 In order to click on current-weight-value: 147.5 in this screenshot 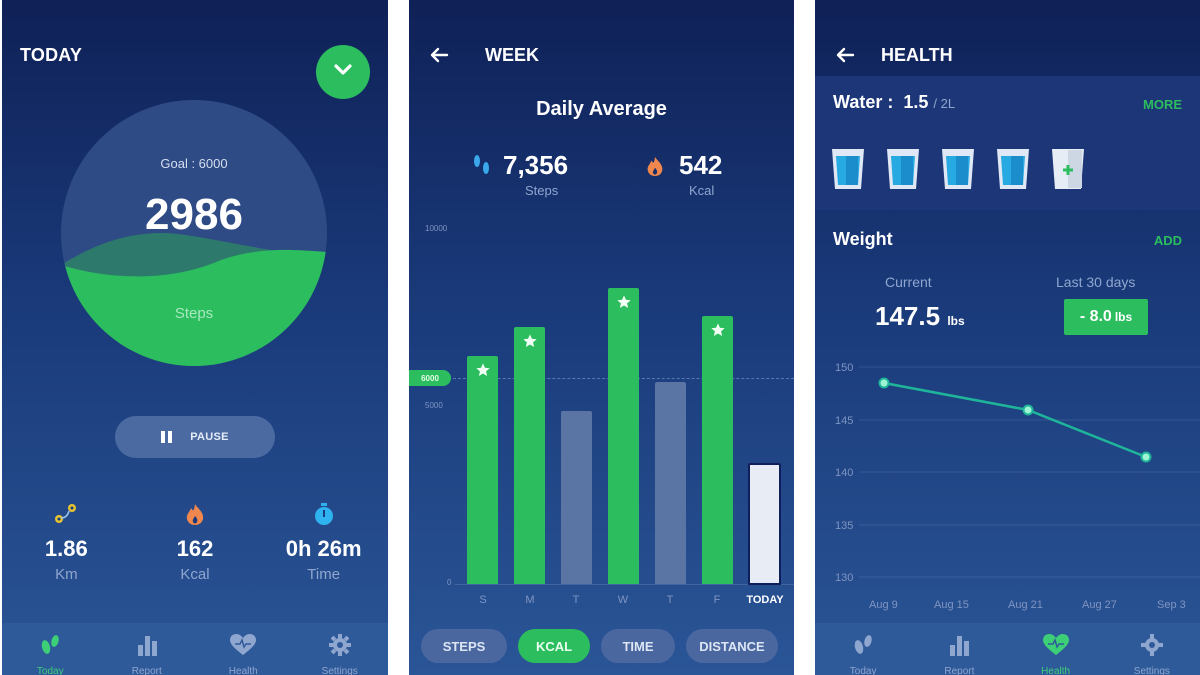, I will do `click(908, 316)`.